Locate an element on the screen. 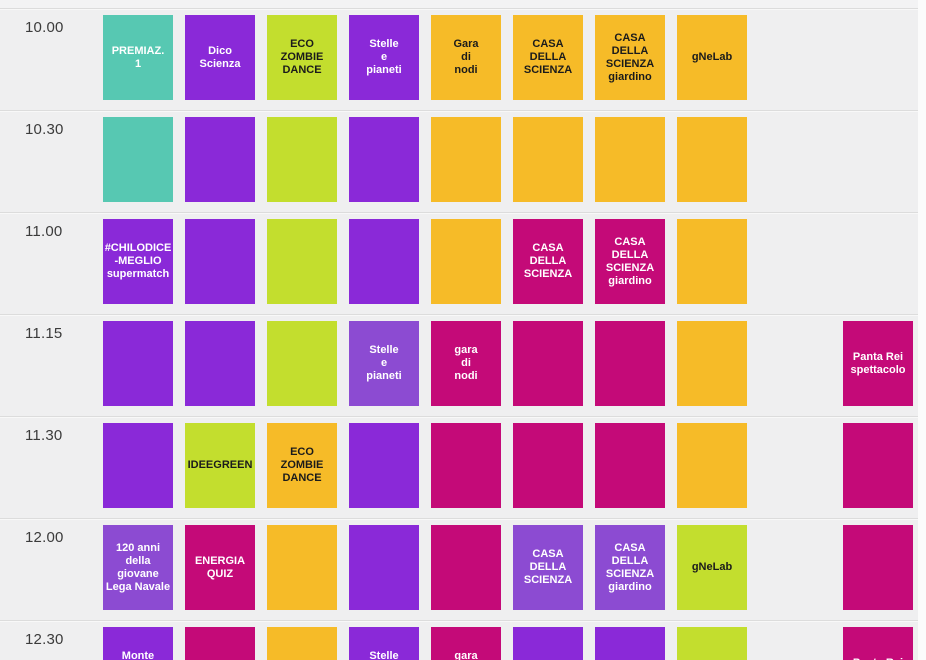 The height and width of the screenshot is (660, 926). event-block: 120 anni della giovane Lega Navale is located at coordinates (138, 567).